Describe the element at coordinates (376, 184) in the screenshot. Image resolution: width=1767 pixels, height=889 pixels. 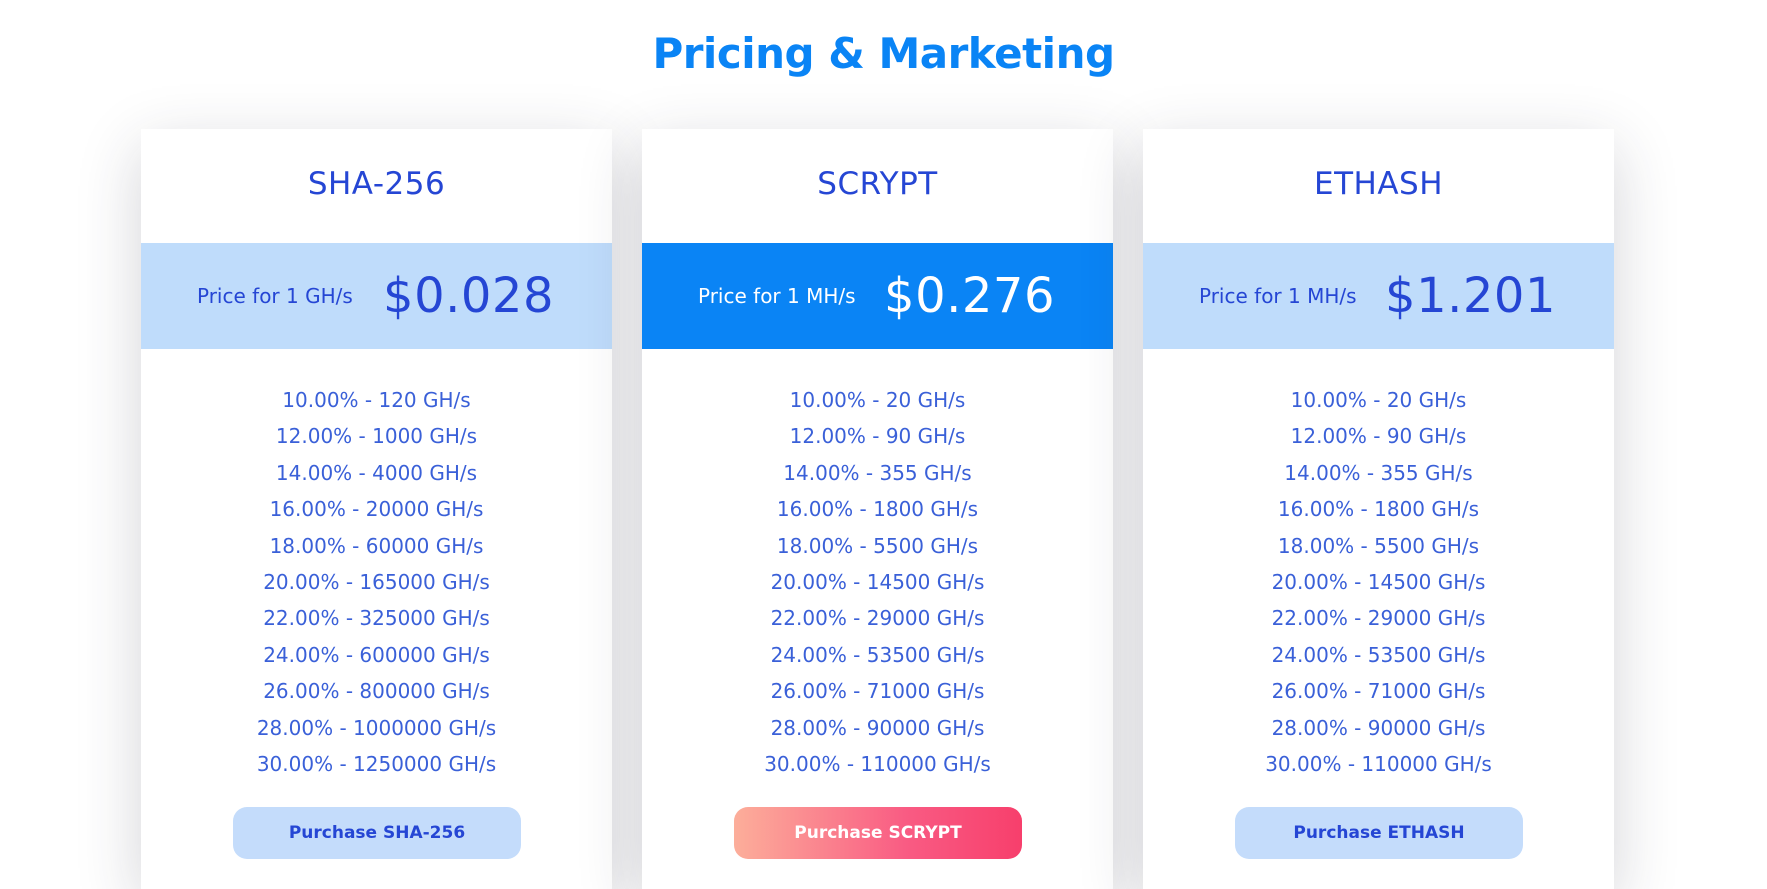
I see `plan-name: SHA-256` at that location.